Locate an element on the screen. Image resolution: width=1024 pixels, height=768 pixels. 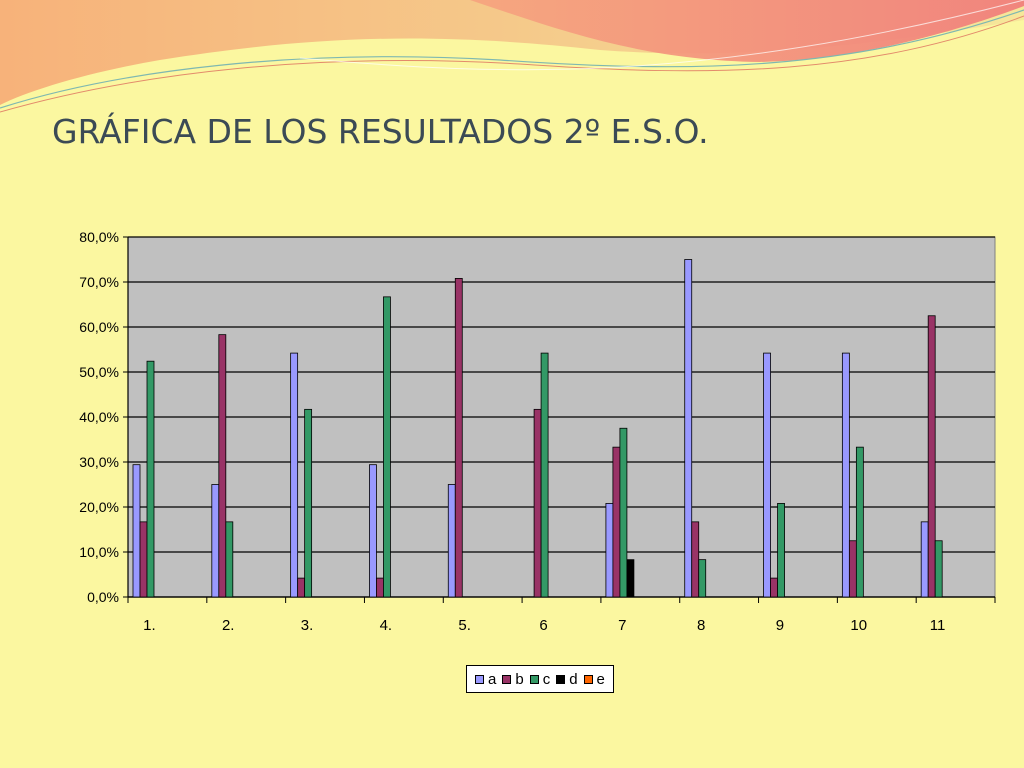
legend-swatch-b is located at coordinates (507, 679).